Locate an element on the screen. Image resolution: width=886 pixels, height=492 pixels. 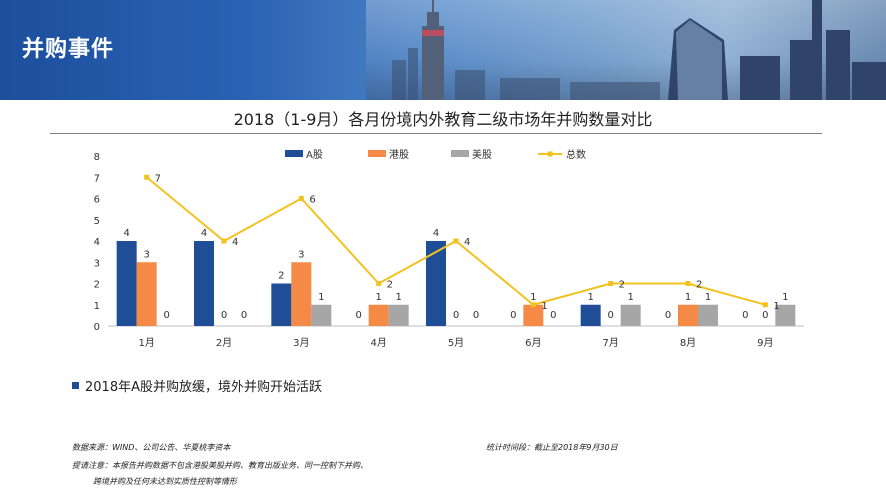
x-tick-label: 7月 is located at coordinates (610, 343).